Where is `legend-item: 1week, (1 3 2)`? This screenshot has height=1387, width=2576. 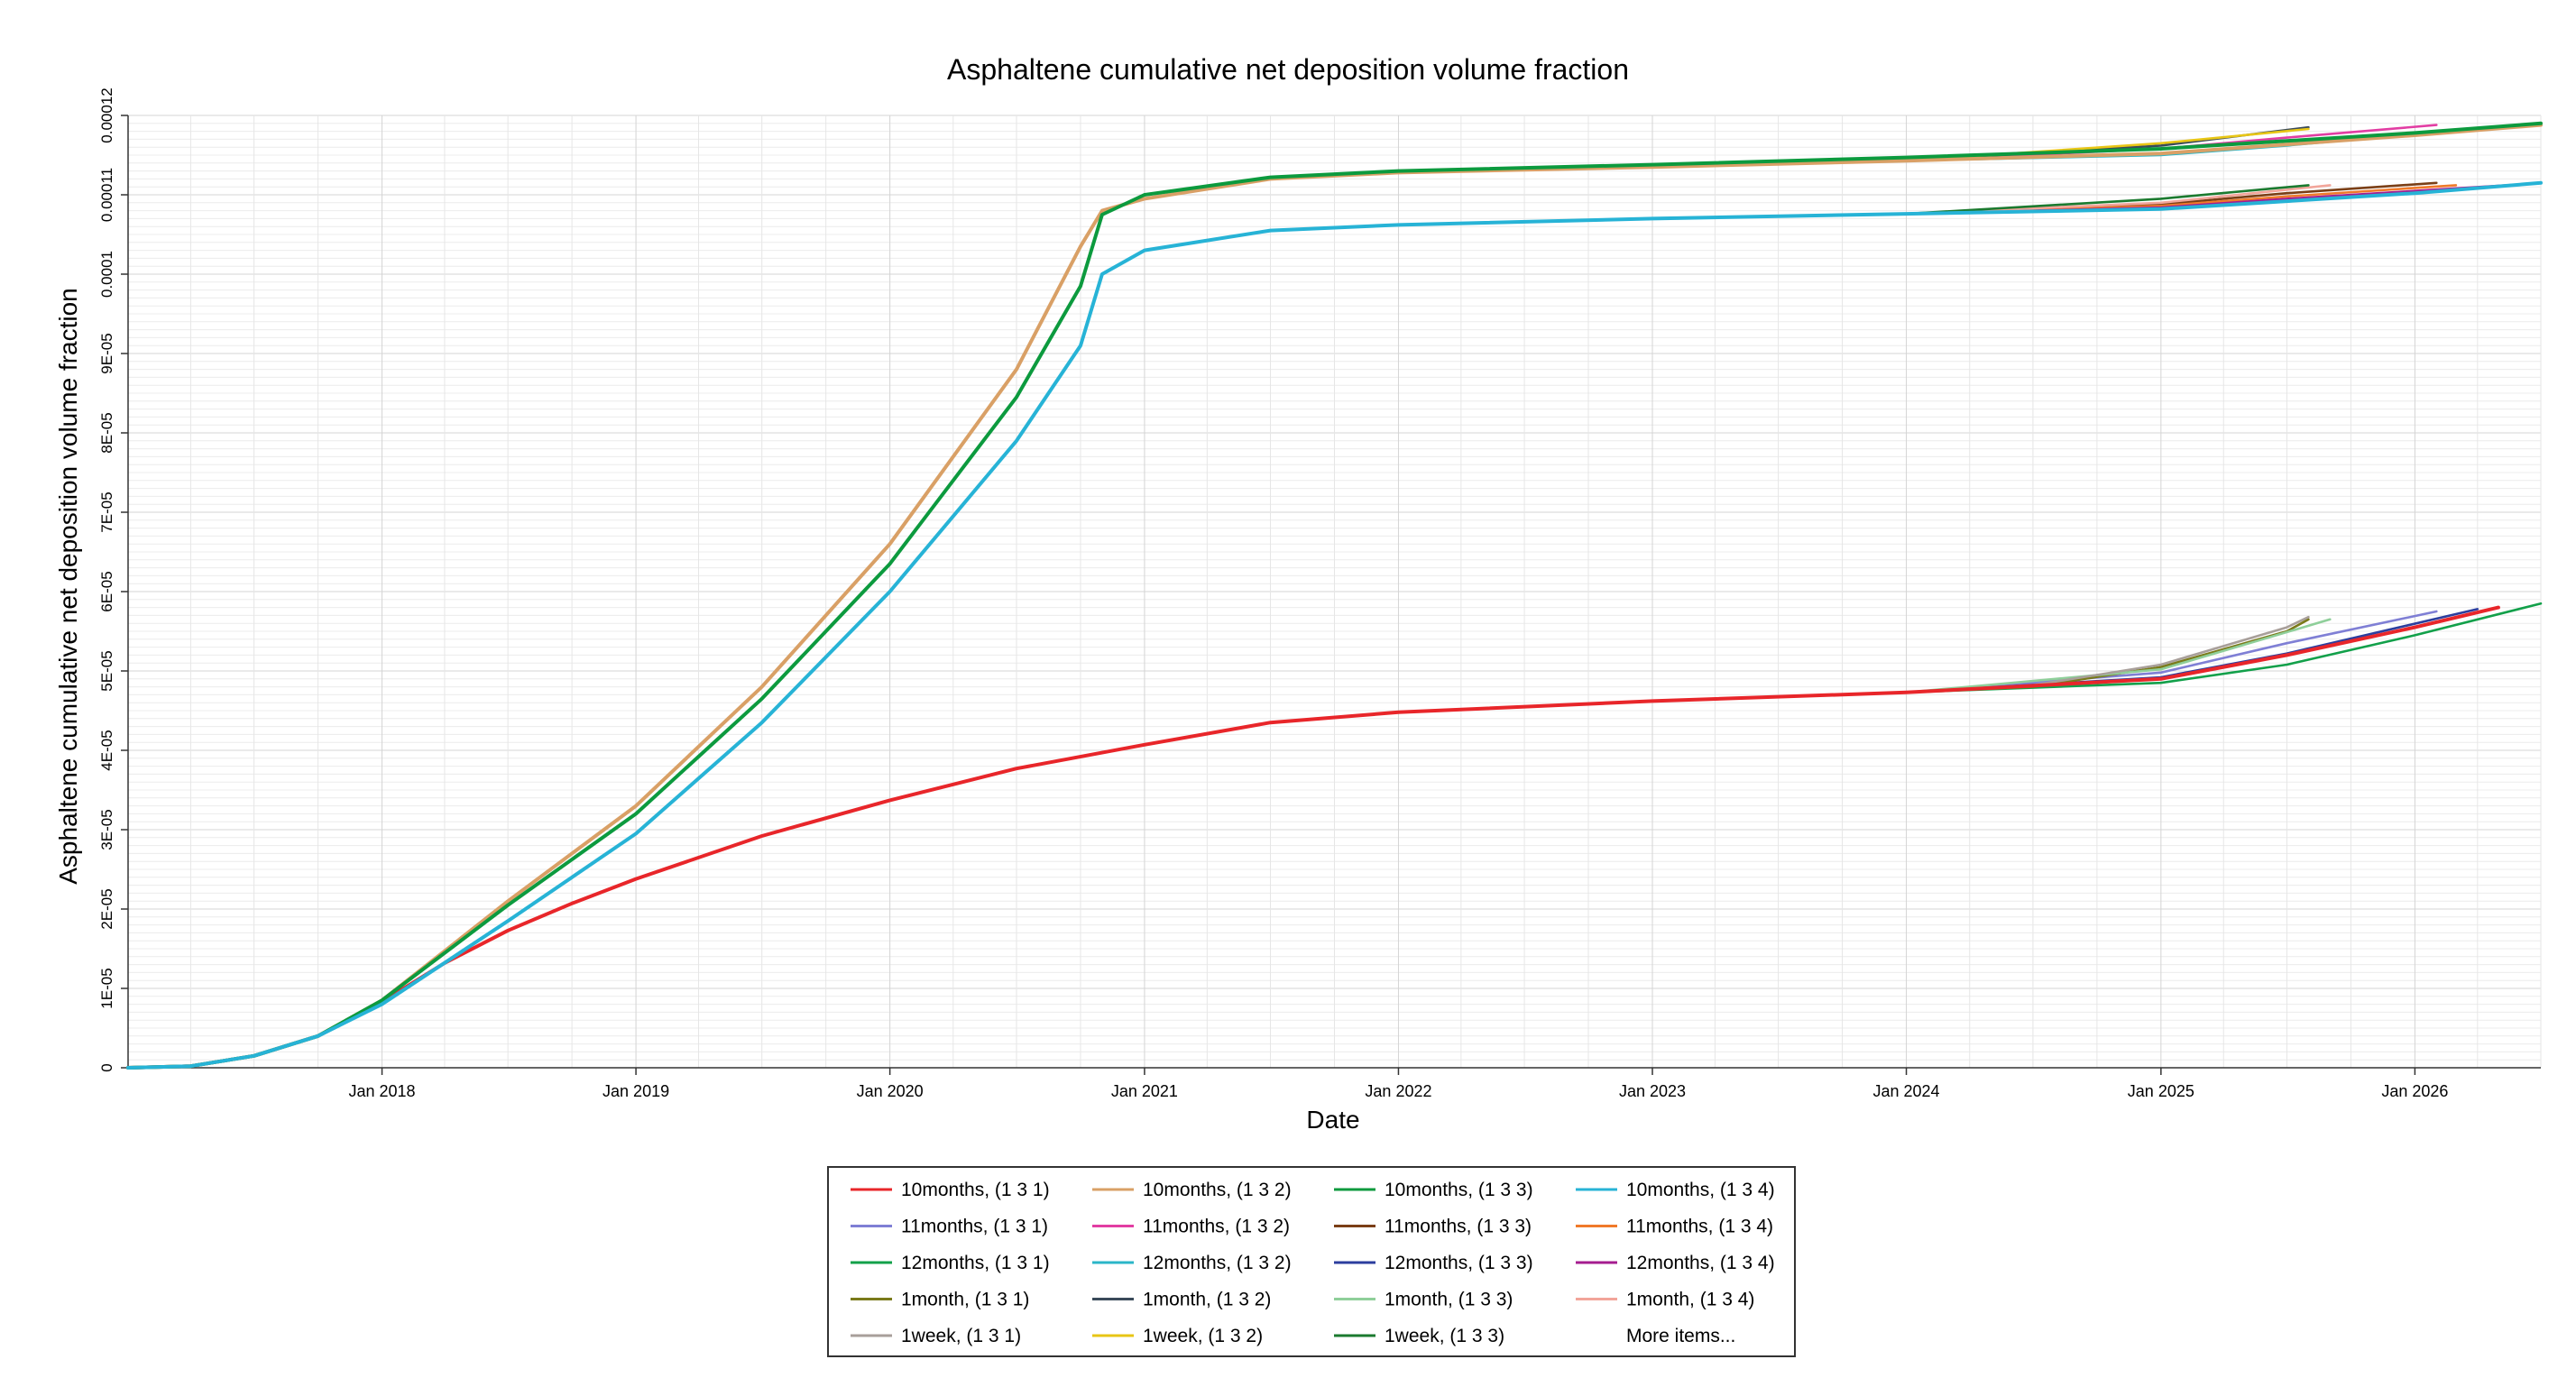
legend-item: 1week, (1 3 2) is located at coordinates (1203, 1336).